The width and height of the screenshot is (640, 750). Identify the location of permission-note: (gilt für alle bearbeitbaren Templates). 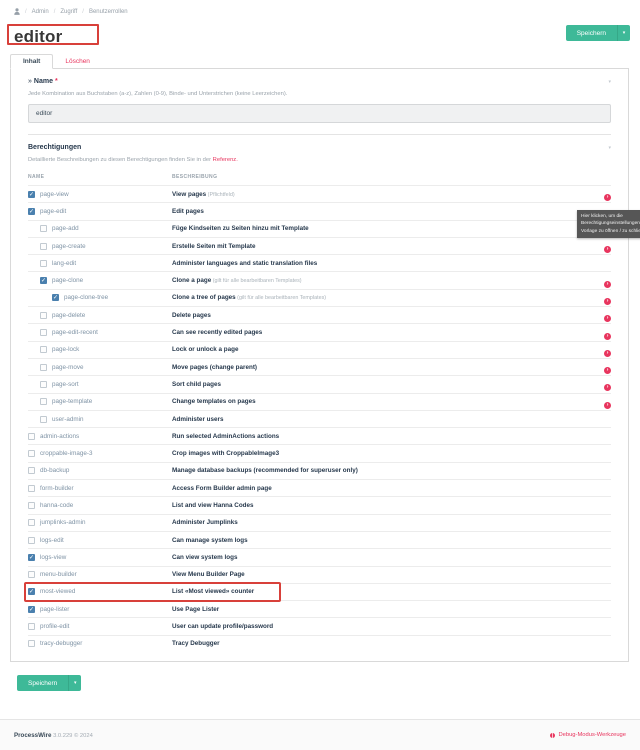
(256, 281).